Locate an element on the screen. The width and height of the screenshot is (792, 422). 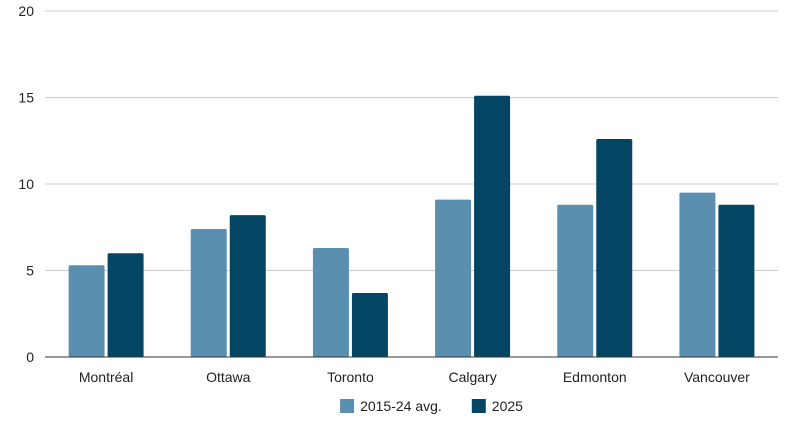
y-axis-tick-labels: 0 5 10 15 20 is located at coordinates (26, 184).